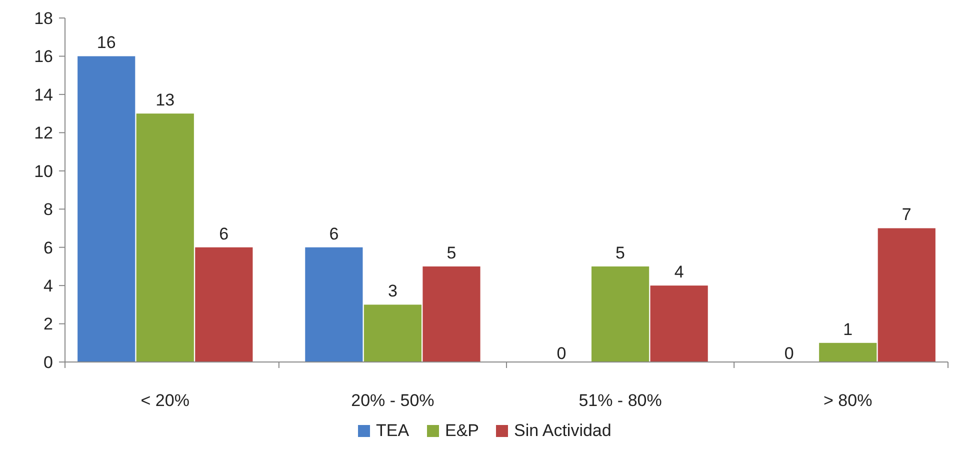  What do you see at coordinates (907, 214) in the screenshot?
I see `data-label: 7` at bounding box center [907, 214].